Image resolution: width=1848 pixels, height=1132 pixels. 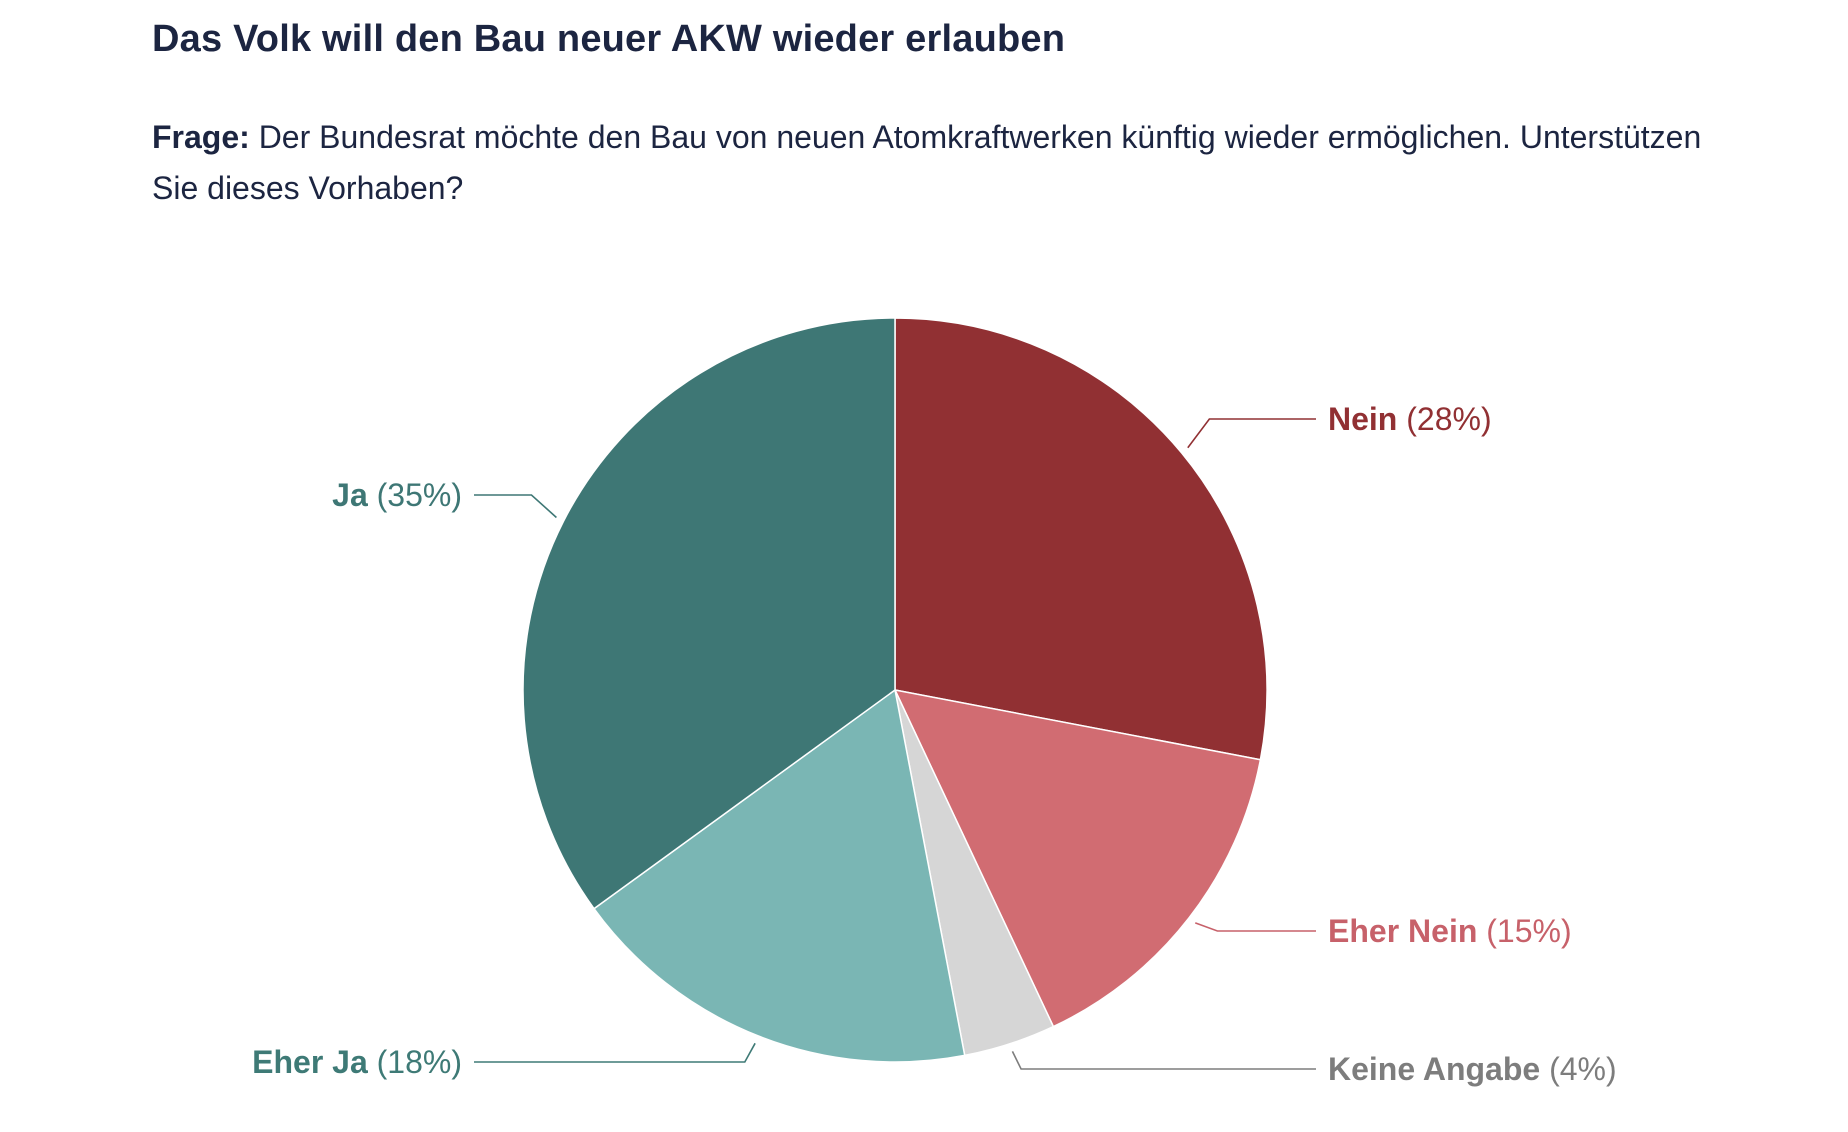 I want to click on slice-label-name: Eher Ja, so click(x=310, y=1062).